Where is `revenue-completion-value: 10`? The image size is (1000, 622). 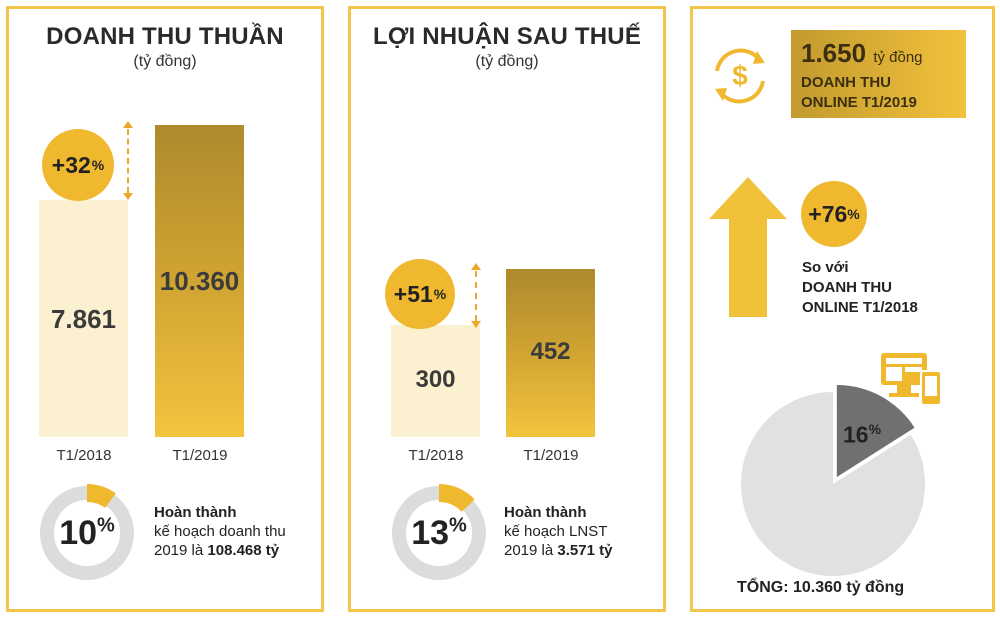
revenue-completion-value: 10 is located at coordinates (78, 533).